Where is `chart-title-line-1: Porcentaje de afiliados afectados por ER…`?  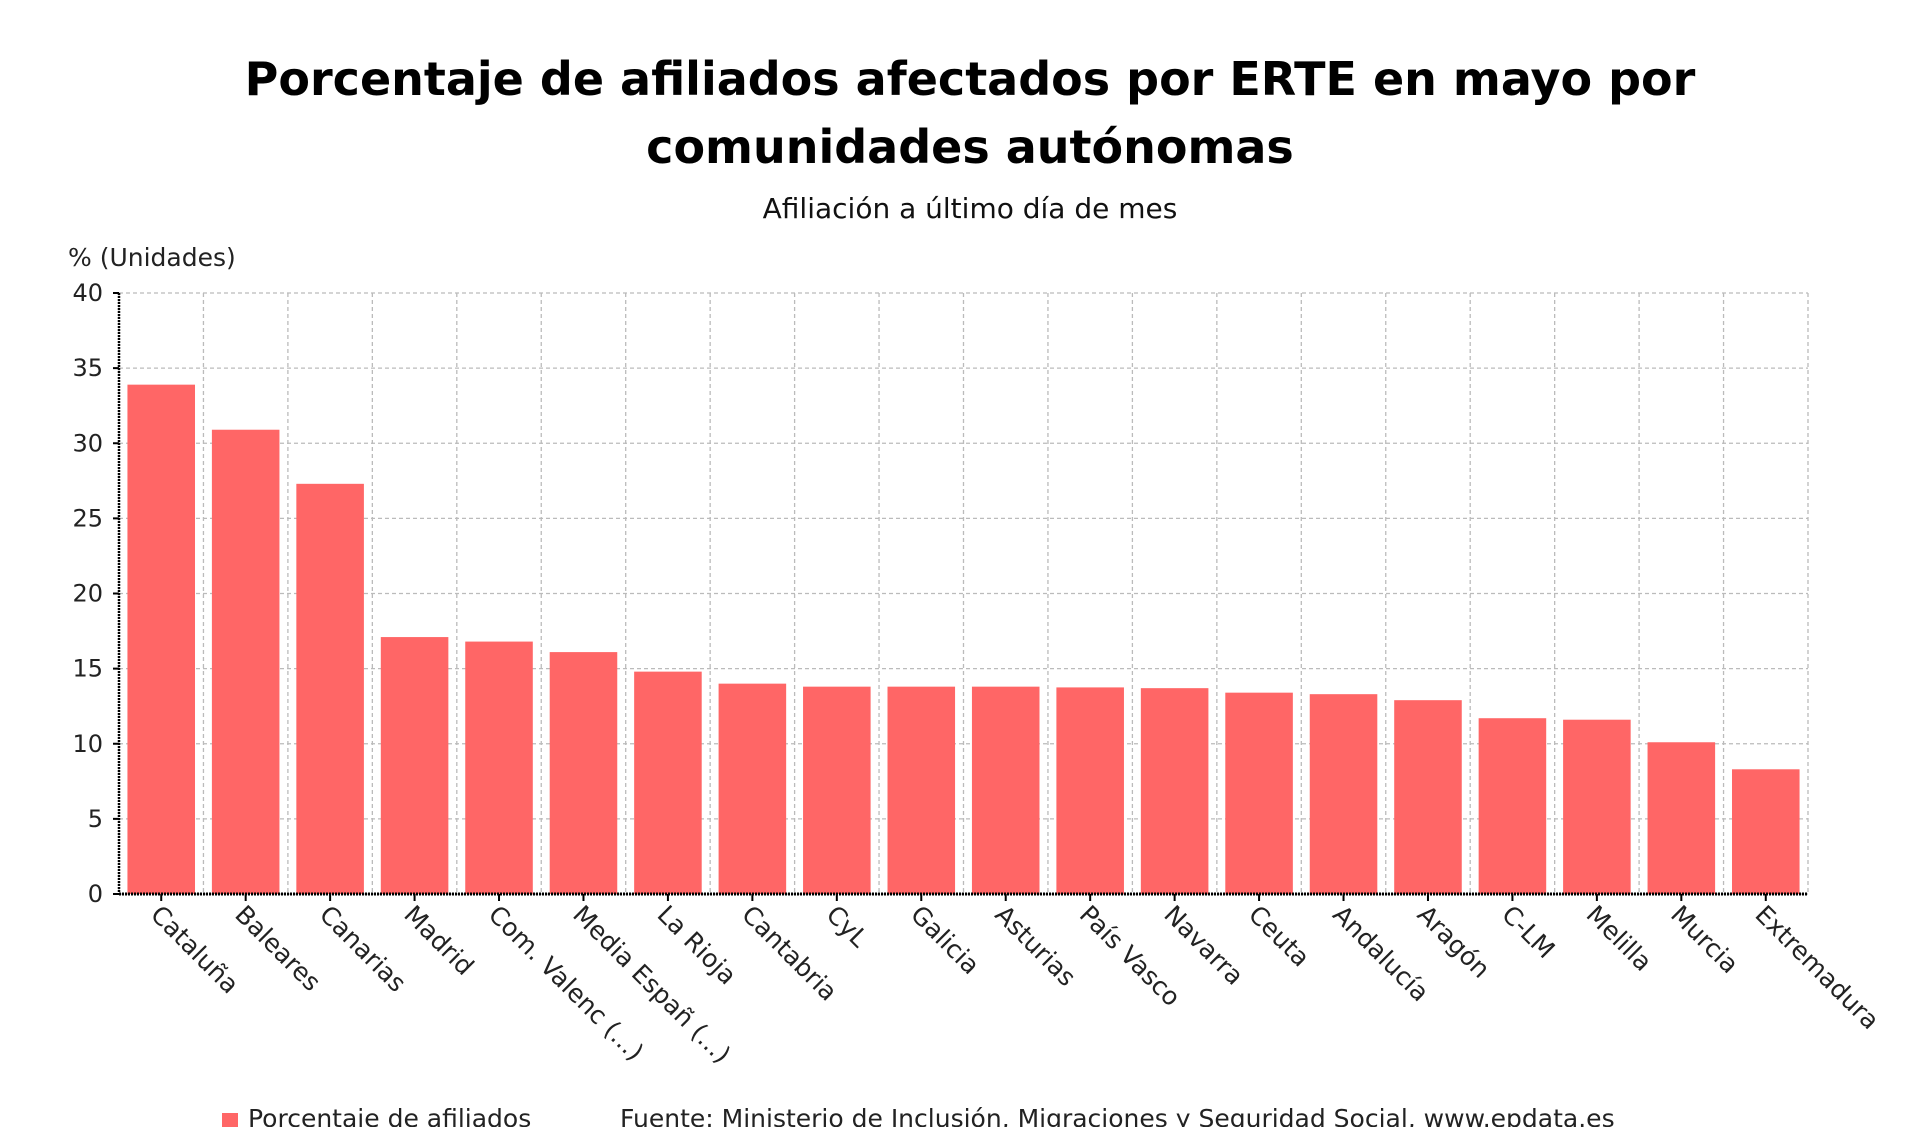 chart-title-line-1: Porcentaje de afiliados afectados por ER… is located at coordinates (970, 79).